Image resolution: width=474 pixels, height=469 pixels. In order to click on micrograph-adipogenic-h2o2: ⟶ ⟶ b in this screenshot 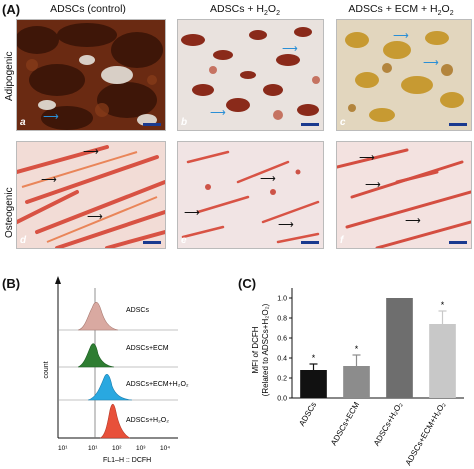, I will do `click(250, 75)`.